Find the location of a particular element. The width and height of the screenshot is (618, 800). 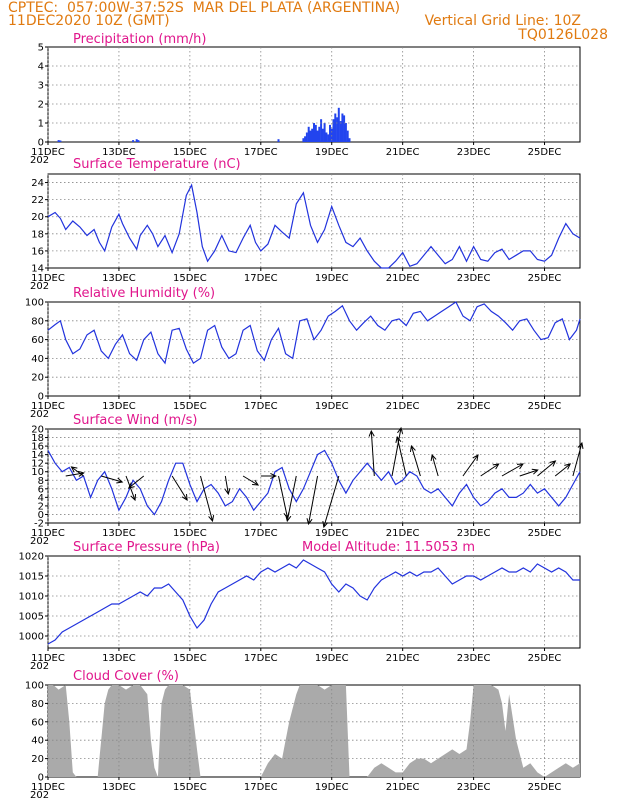

panel-title: Relative Humidity (%) is located at coordinates (144, 293).